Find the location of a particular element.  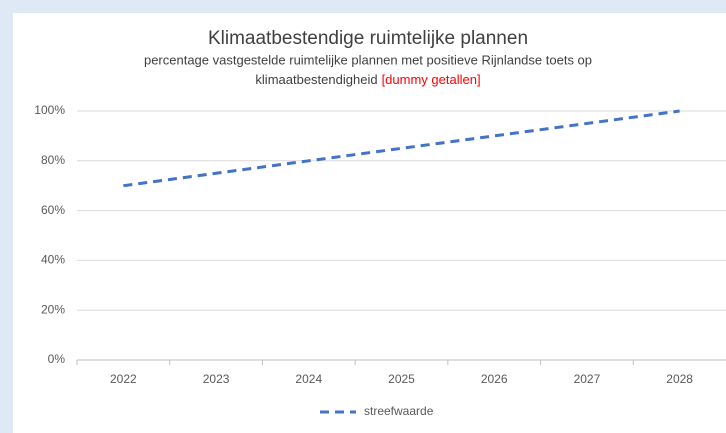

annotation: [dummy getallen] is located at coordinates (431, 79).